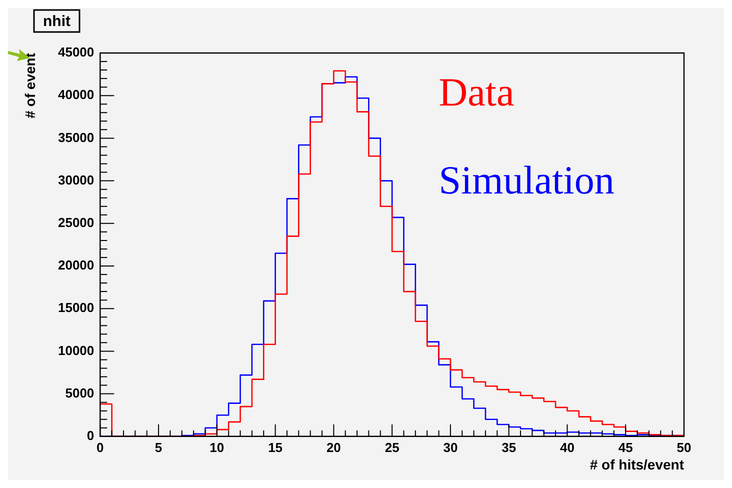  What do you see at coordinates (76, 52) in the screenshot?
I see `y-tick-label: 45000` at bounding box center [76, 52].